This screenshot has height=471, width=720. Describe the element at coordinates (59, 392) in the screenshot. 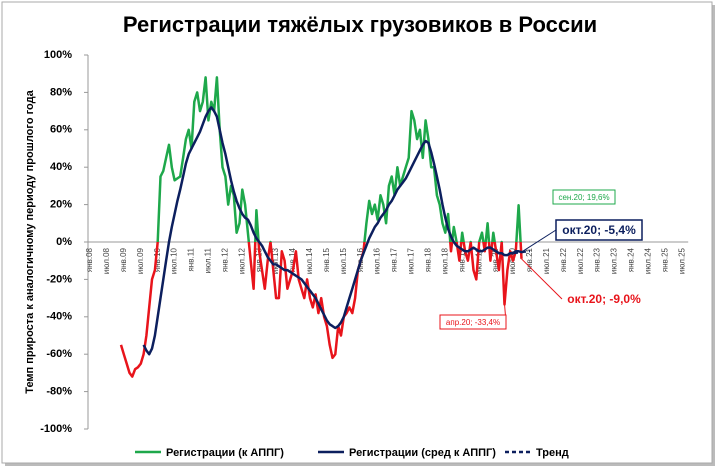

I see `y-tick-label: -80%` at that location.